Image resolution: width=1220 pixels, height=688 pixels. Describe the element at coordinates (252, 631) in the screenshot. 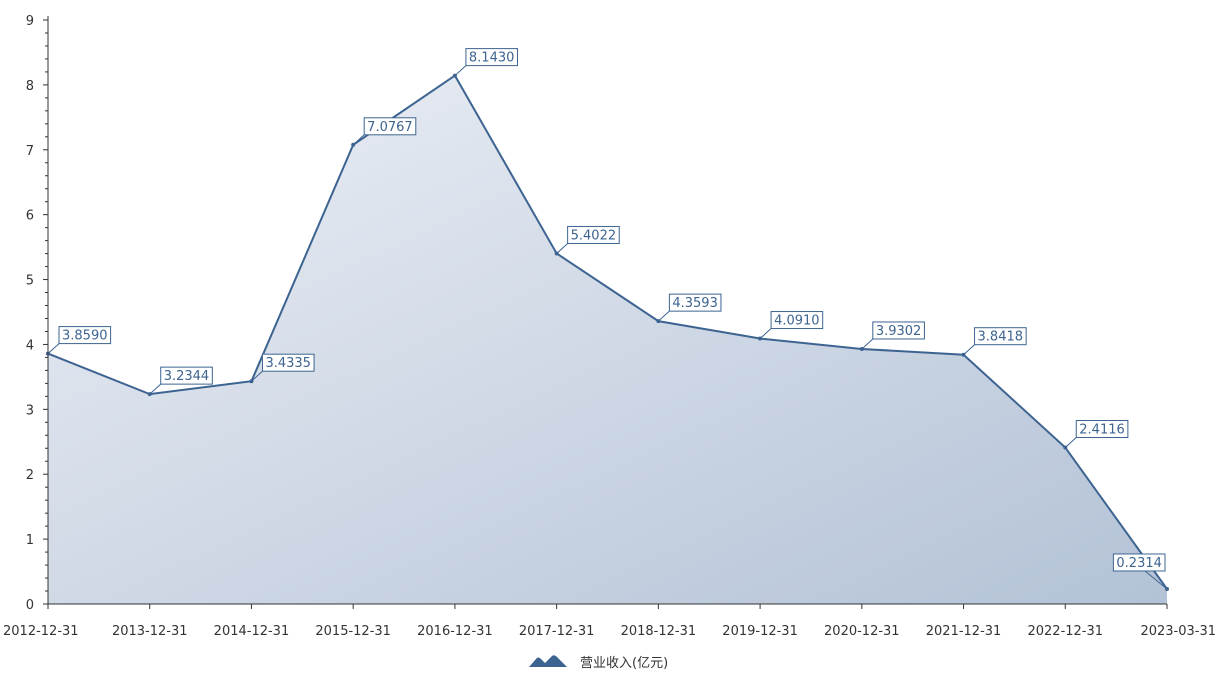

I see `x-tick-label: 2014-12-31` at that location.